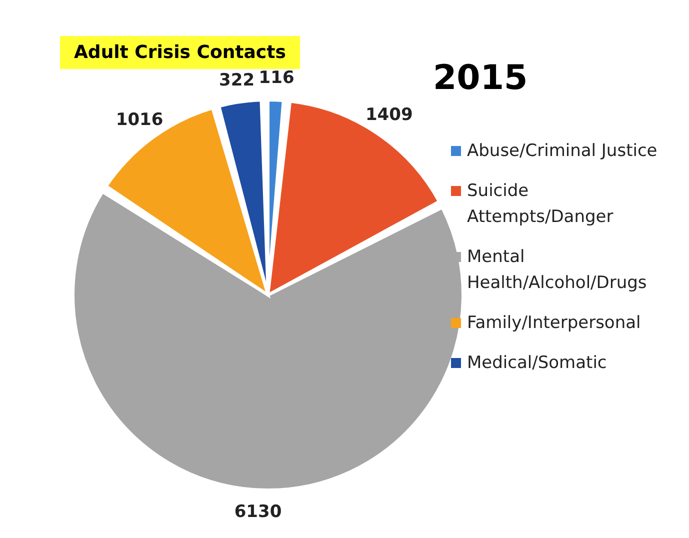 The width and height of the screenshot is (689, 538). I want to click on data-label: 116, so click(276, 78).